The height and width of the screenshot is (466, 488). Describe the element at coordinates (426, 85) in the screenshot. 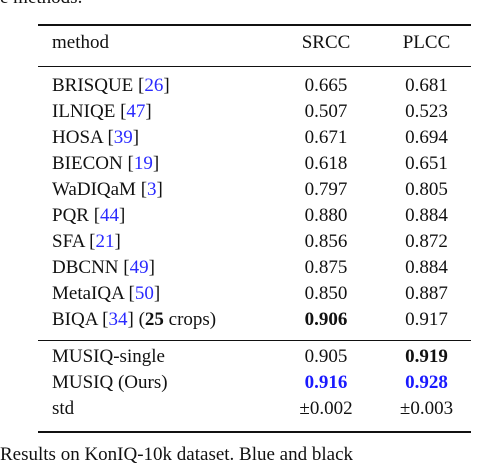

I see `plcc-value: 0.681` at that location.